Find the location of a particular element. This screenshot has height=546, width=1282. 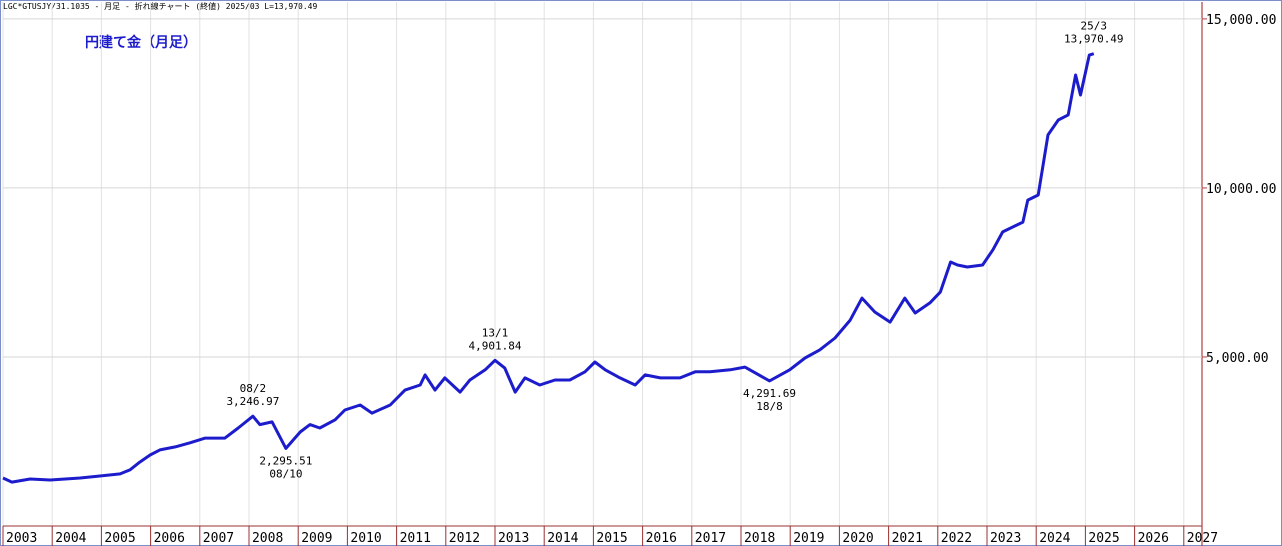

x-tick-label: 2017 is located at coordinates (710, 538).